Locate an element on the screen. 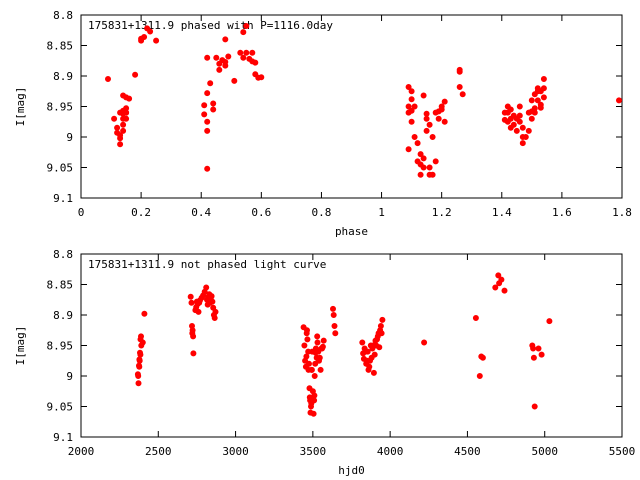  x-tick-label: 1.8 is located at coordinates (622, 212).